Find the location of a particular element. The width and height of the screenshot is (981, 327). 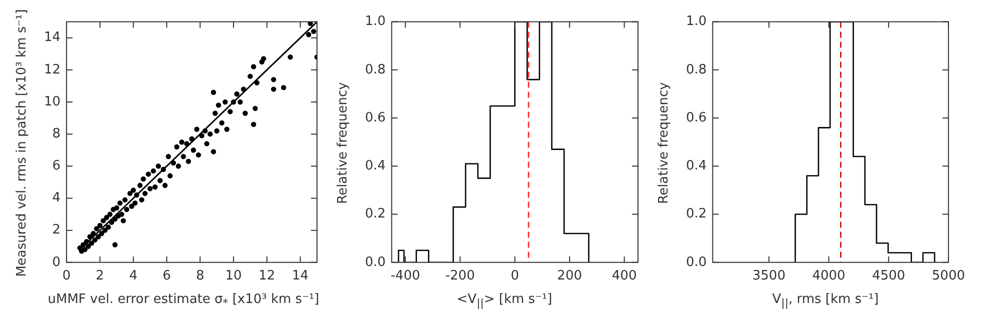

x-tick-label: 12 is located at coordinates (267, 276).